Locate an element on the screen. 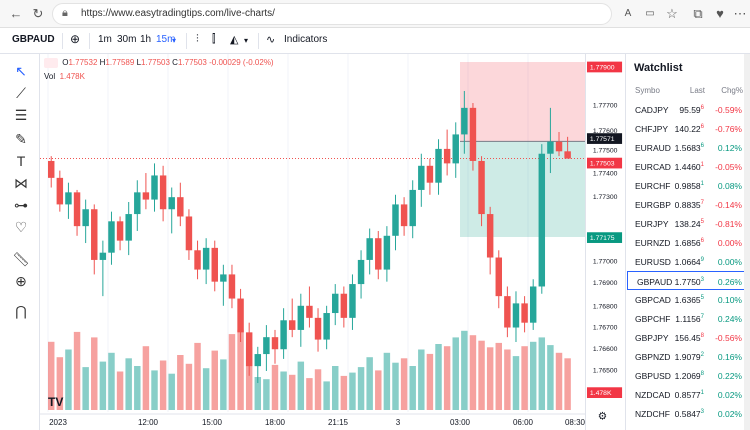 This screenshot has width=750, height=430. row-last: 1.90792 is located at coordinates (689, 357).